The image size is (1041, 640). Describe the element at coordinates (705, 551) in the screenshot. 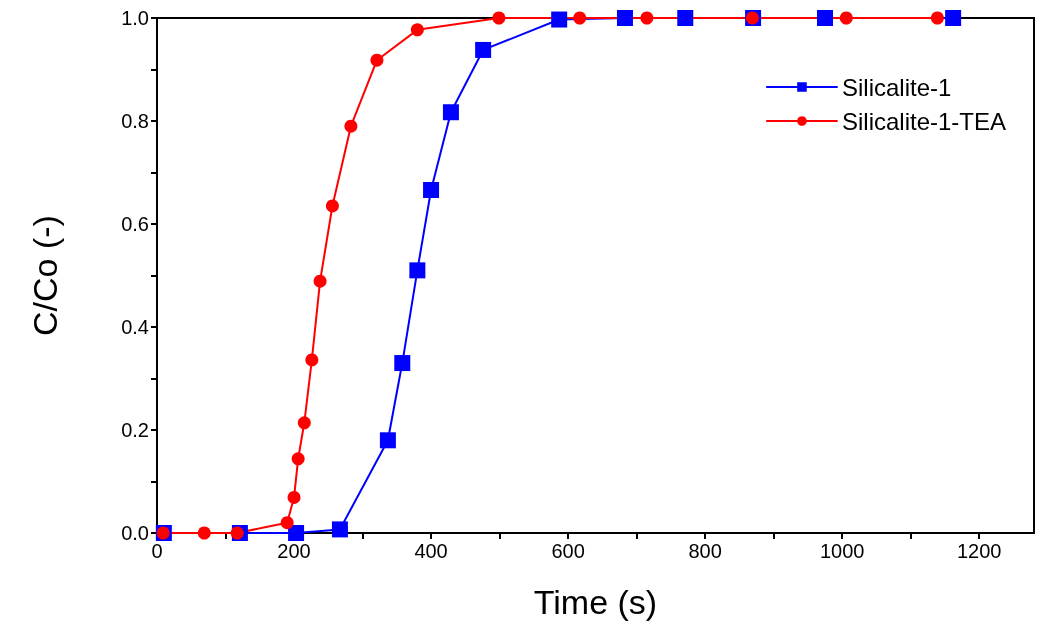

I see `x-tick-label: 800` at that location.